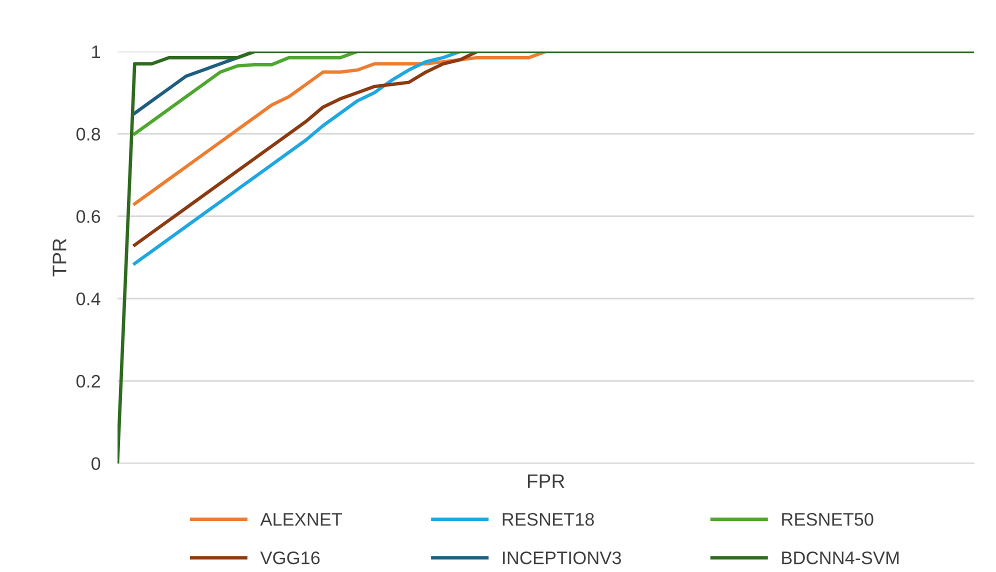 Image resolution: width=996 pixels, height=572 pixels. What do you see at coordinates (96, 463) in the screenshot?
I see `y-tick-label: 0` at bounding box center [96, 463].